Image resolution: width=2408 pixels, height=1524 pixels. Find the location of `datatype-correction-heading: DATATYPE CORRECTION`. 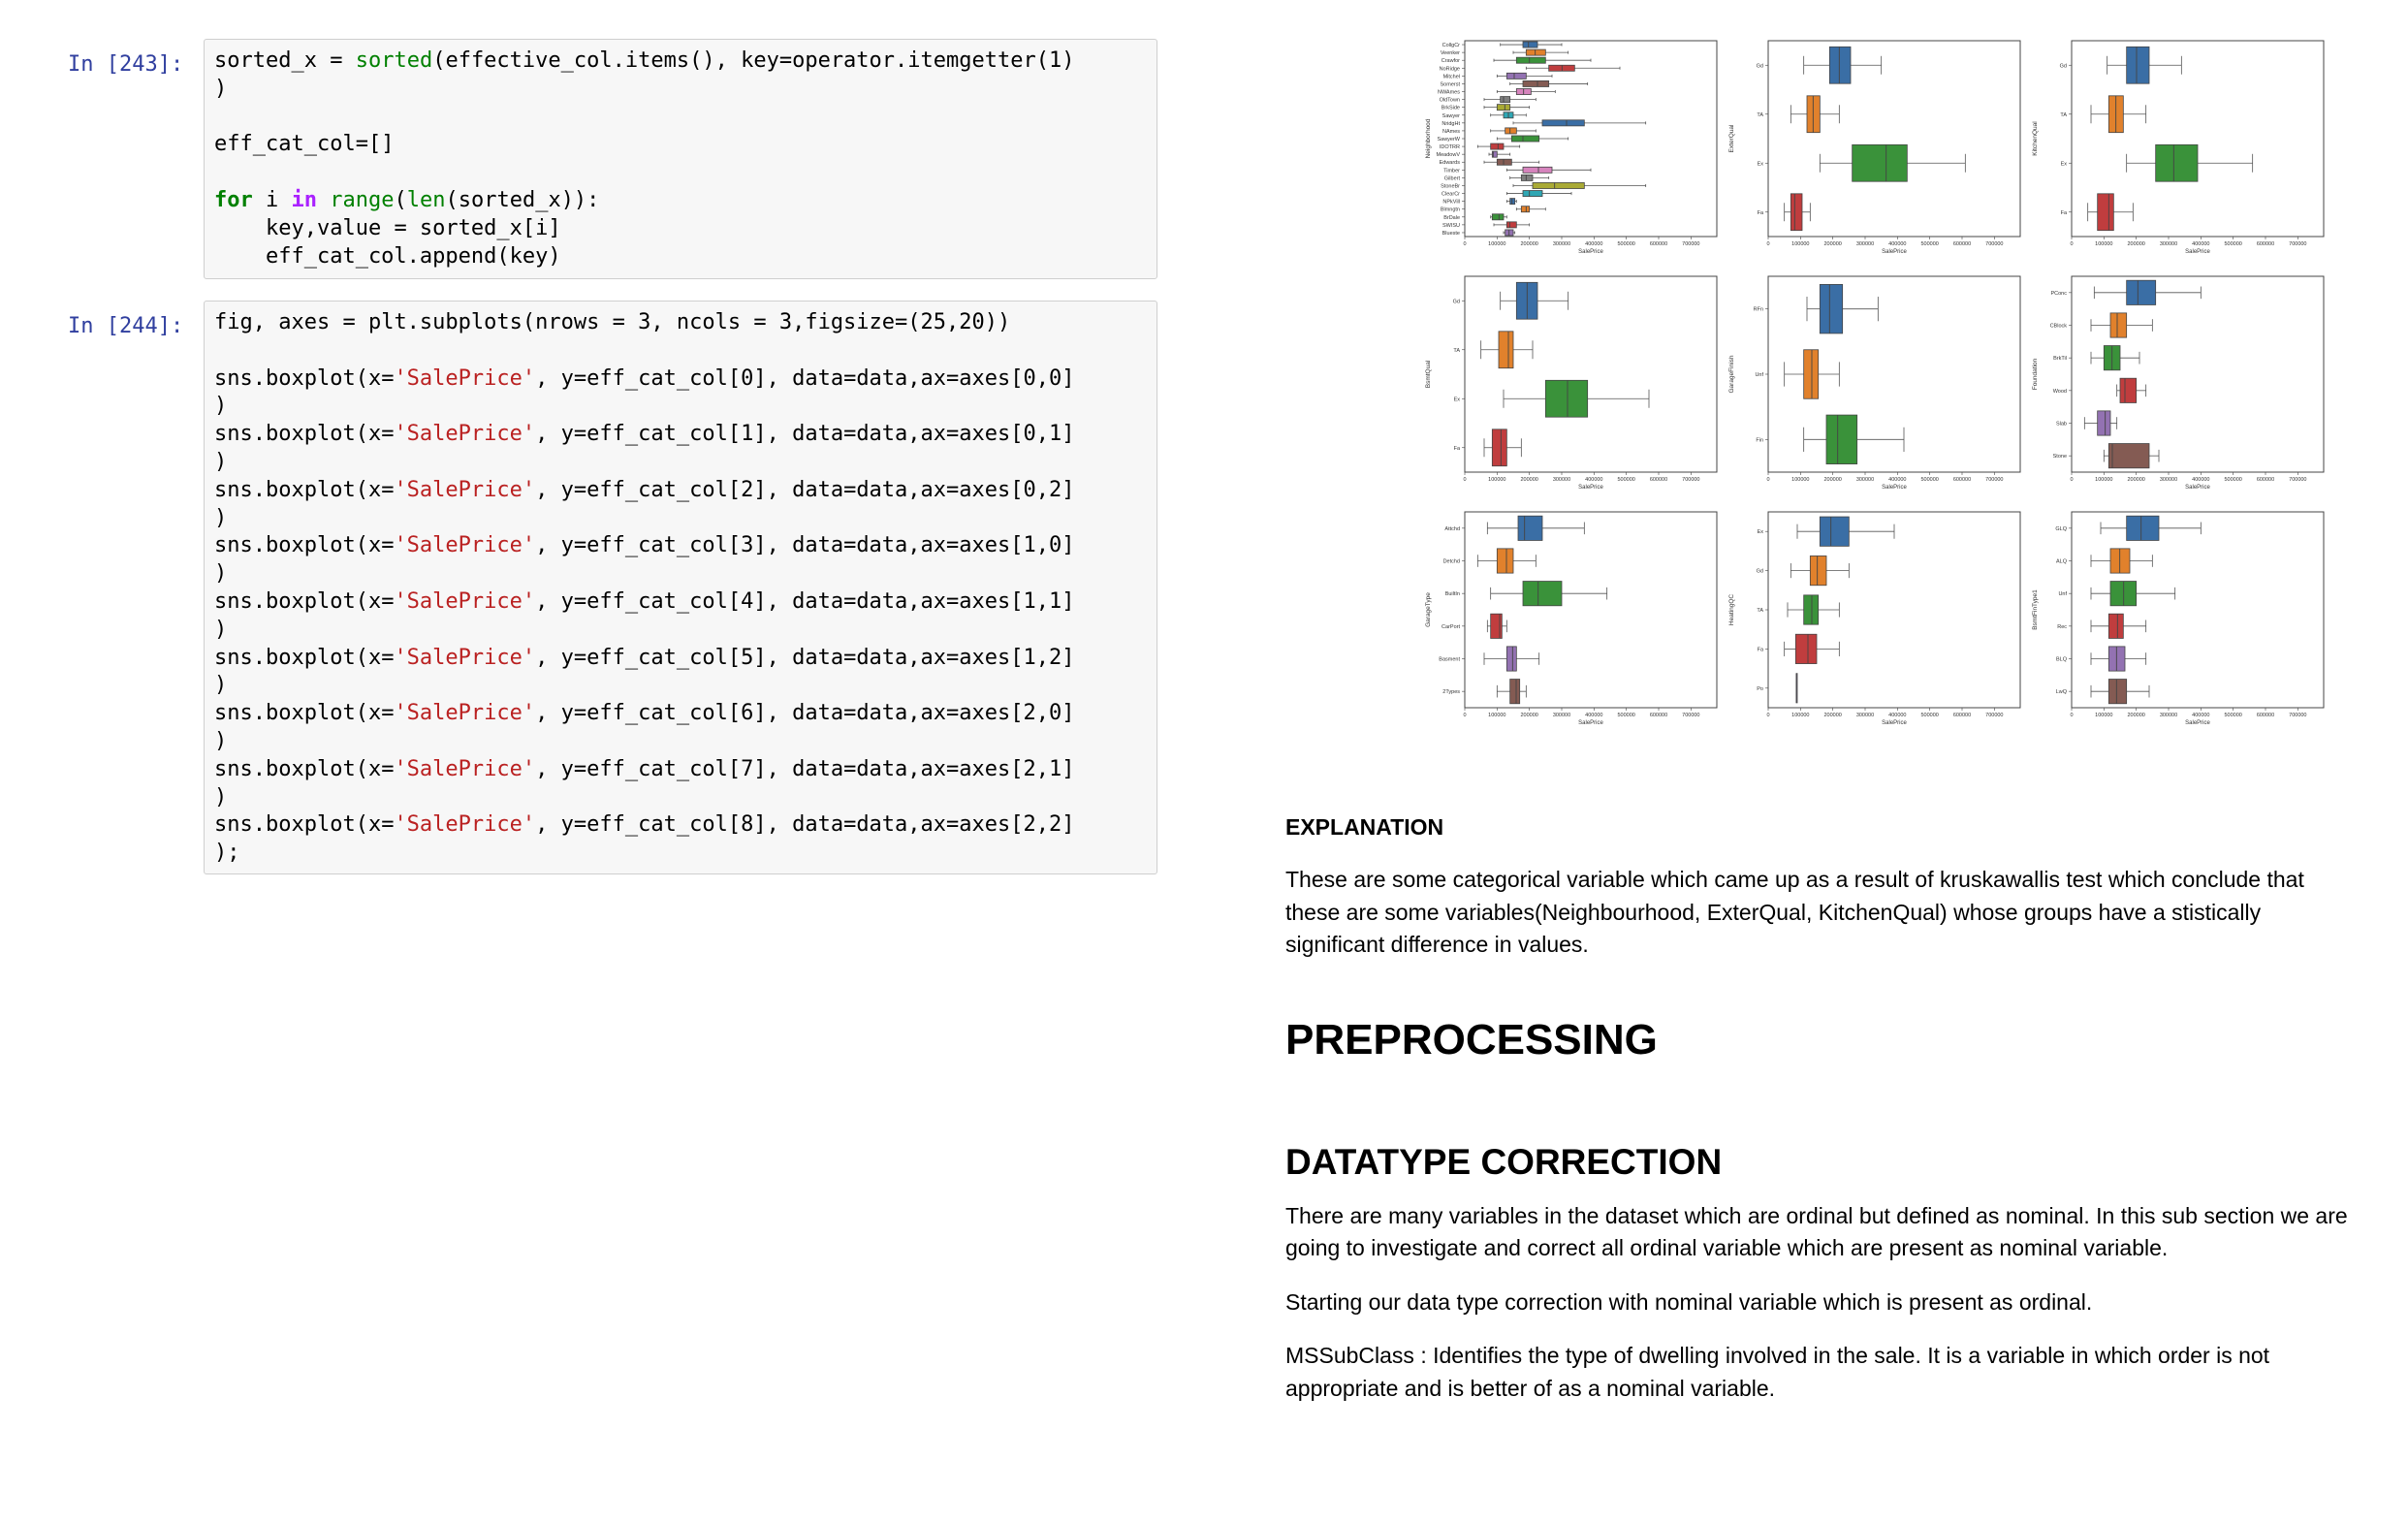

datatype-correction-heading: DATATYPE CORRECTION is located at coordinates (1504, 1161).